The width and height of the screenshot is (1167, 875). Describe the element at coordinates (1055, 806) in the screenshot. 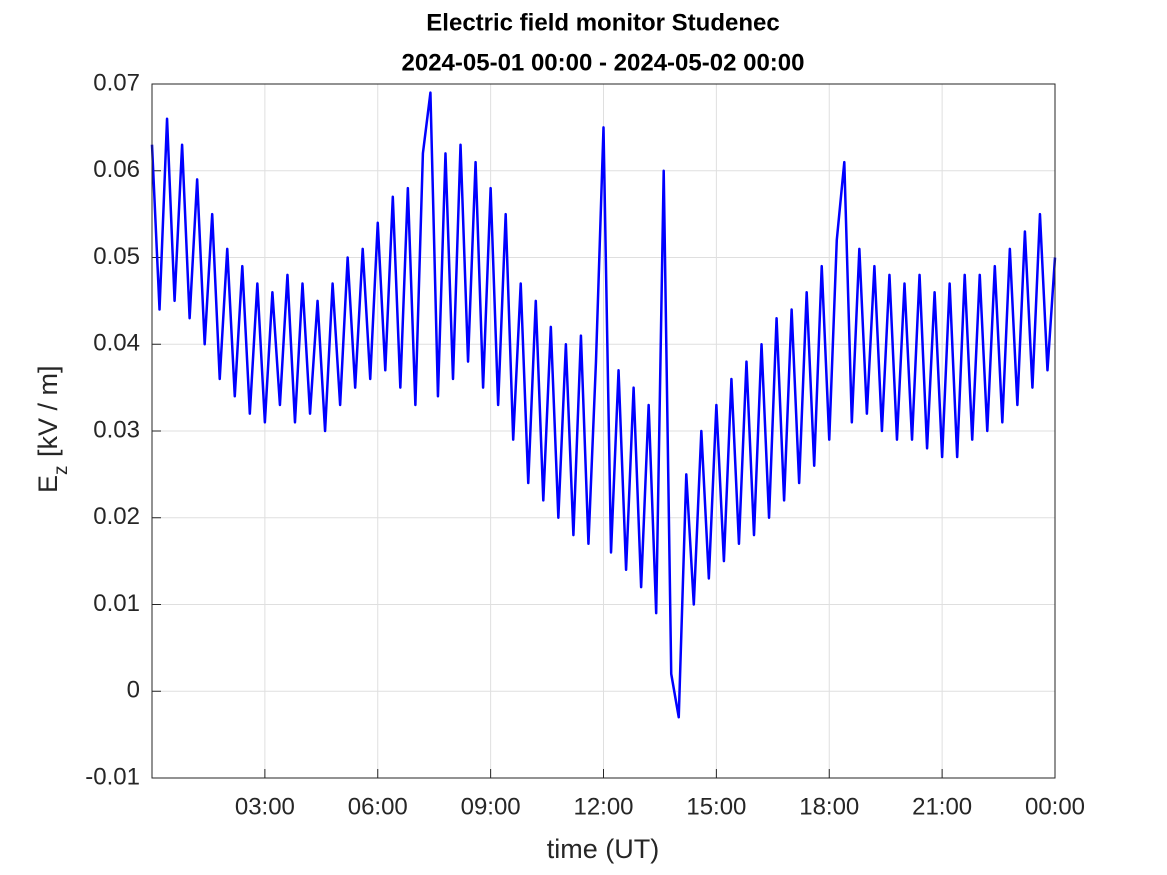

I see `x-tick-label: 00:00` at that location.